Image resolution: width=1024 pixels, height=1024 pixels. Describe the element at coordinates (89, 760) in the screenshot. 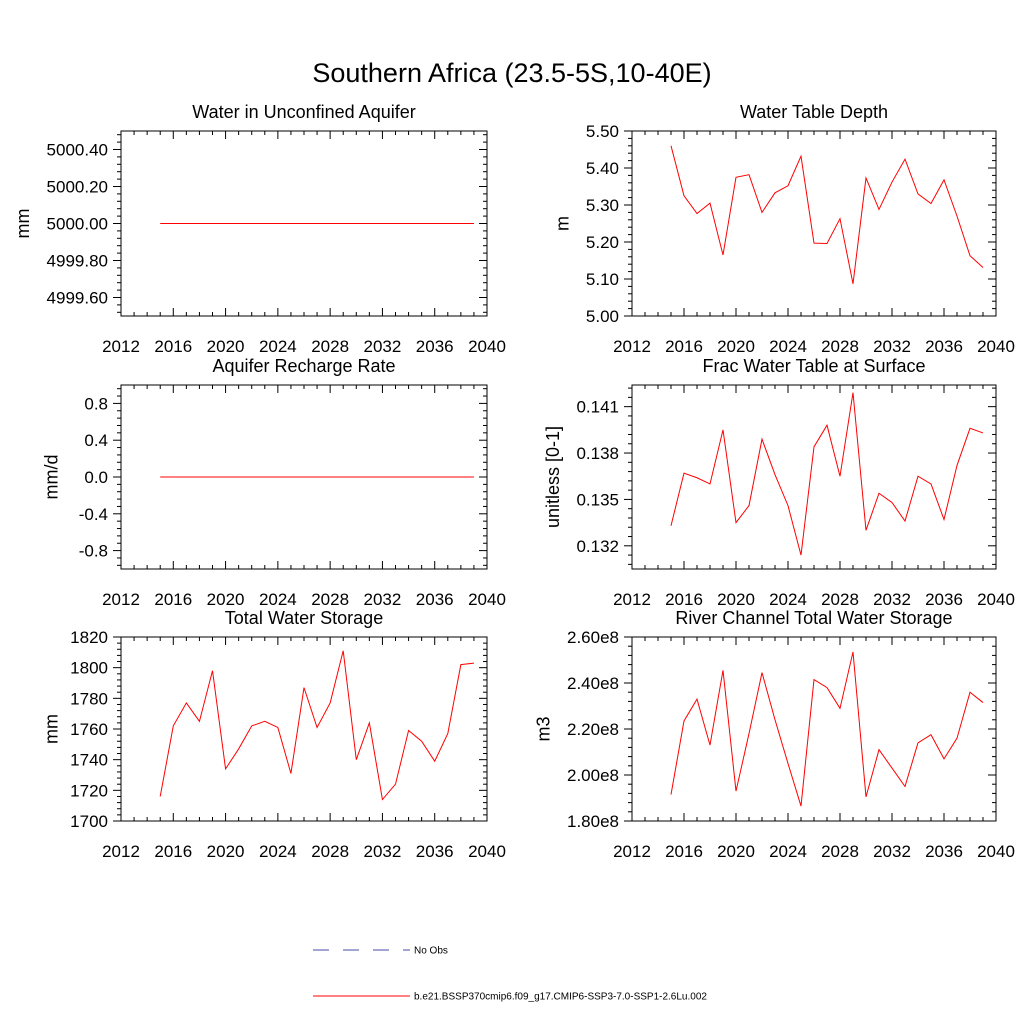

I see `y-tick-label: 1740` at that location.